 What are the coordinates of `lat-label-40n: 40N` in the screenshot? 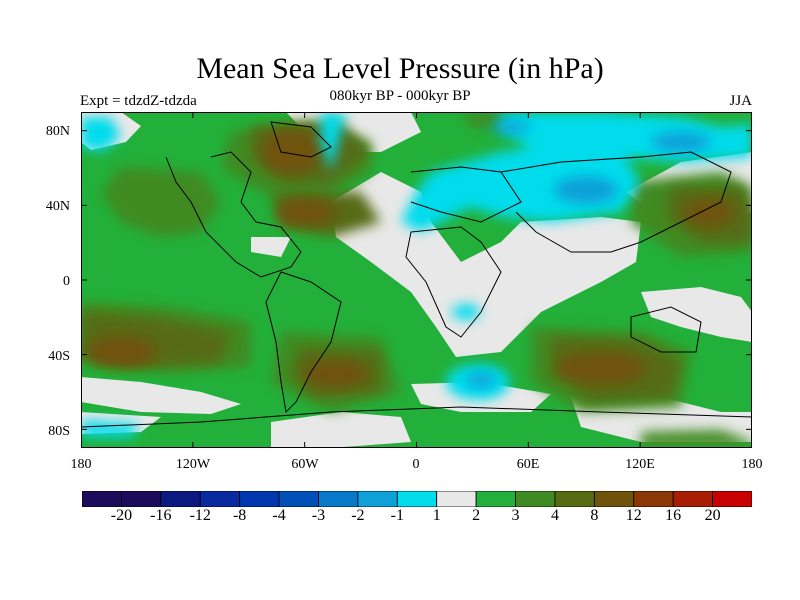 It's located at (57, 206).